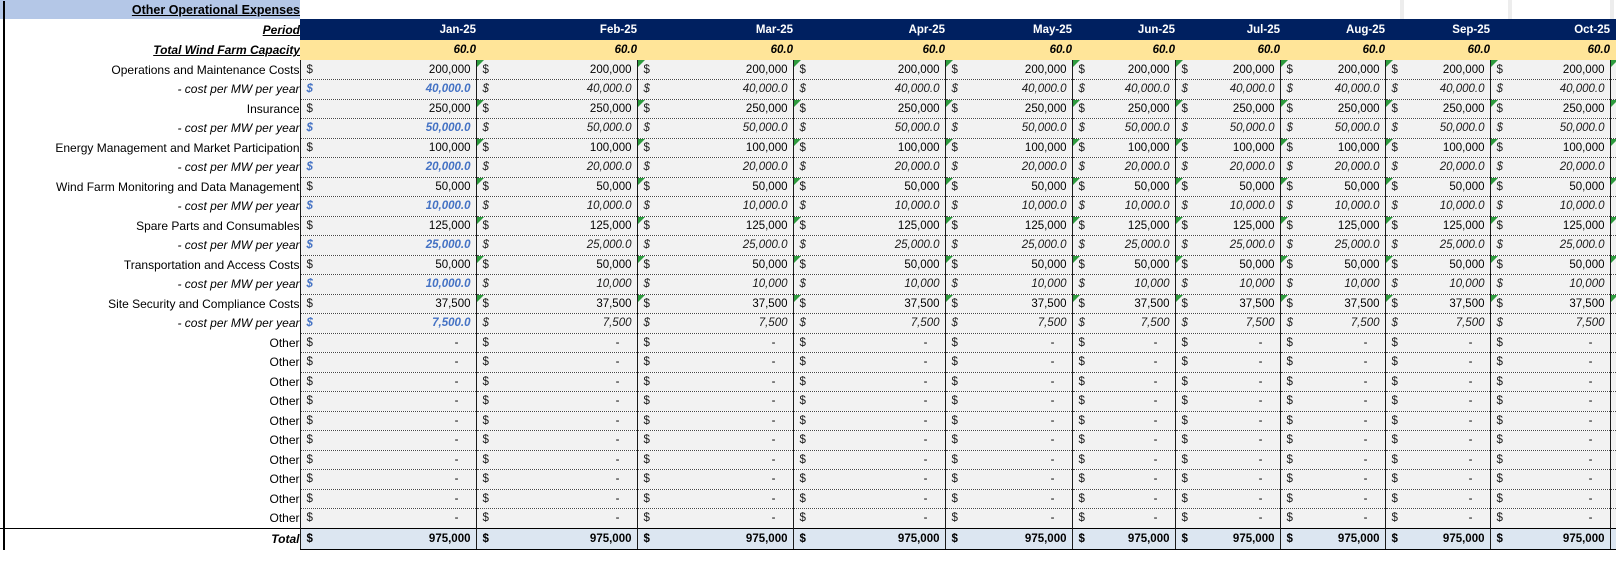 This screenshot has height=575, width=1616. I want to click on row-label: Site Security and Compliance Costs, so click(150, 304).